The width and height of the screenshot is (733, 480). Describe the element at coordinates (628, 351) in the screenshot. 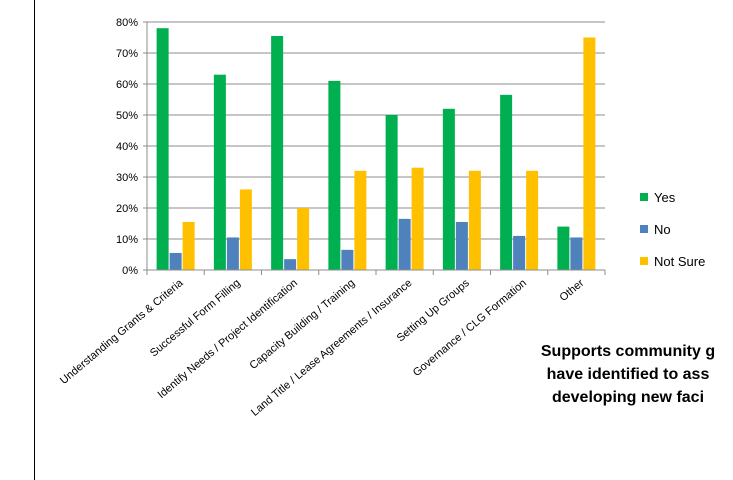

I see `caption-line-1: Supports community g` at that location.